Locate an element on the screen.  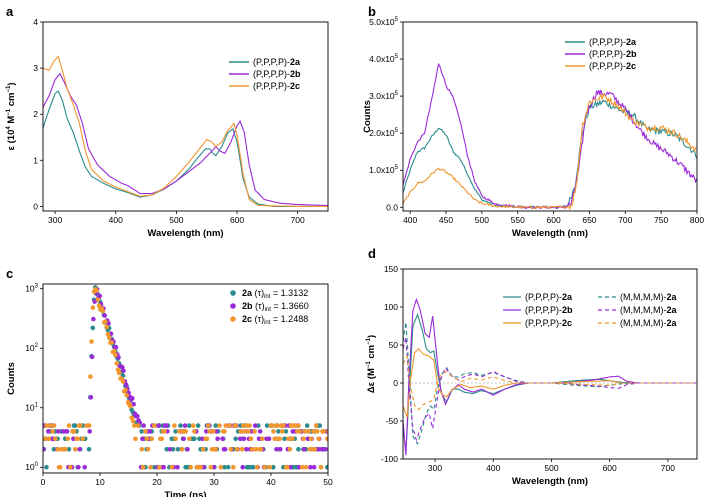
plot-area is located at coordinates (185, 377).